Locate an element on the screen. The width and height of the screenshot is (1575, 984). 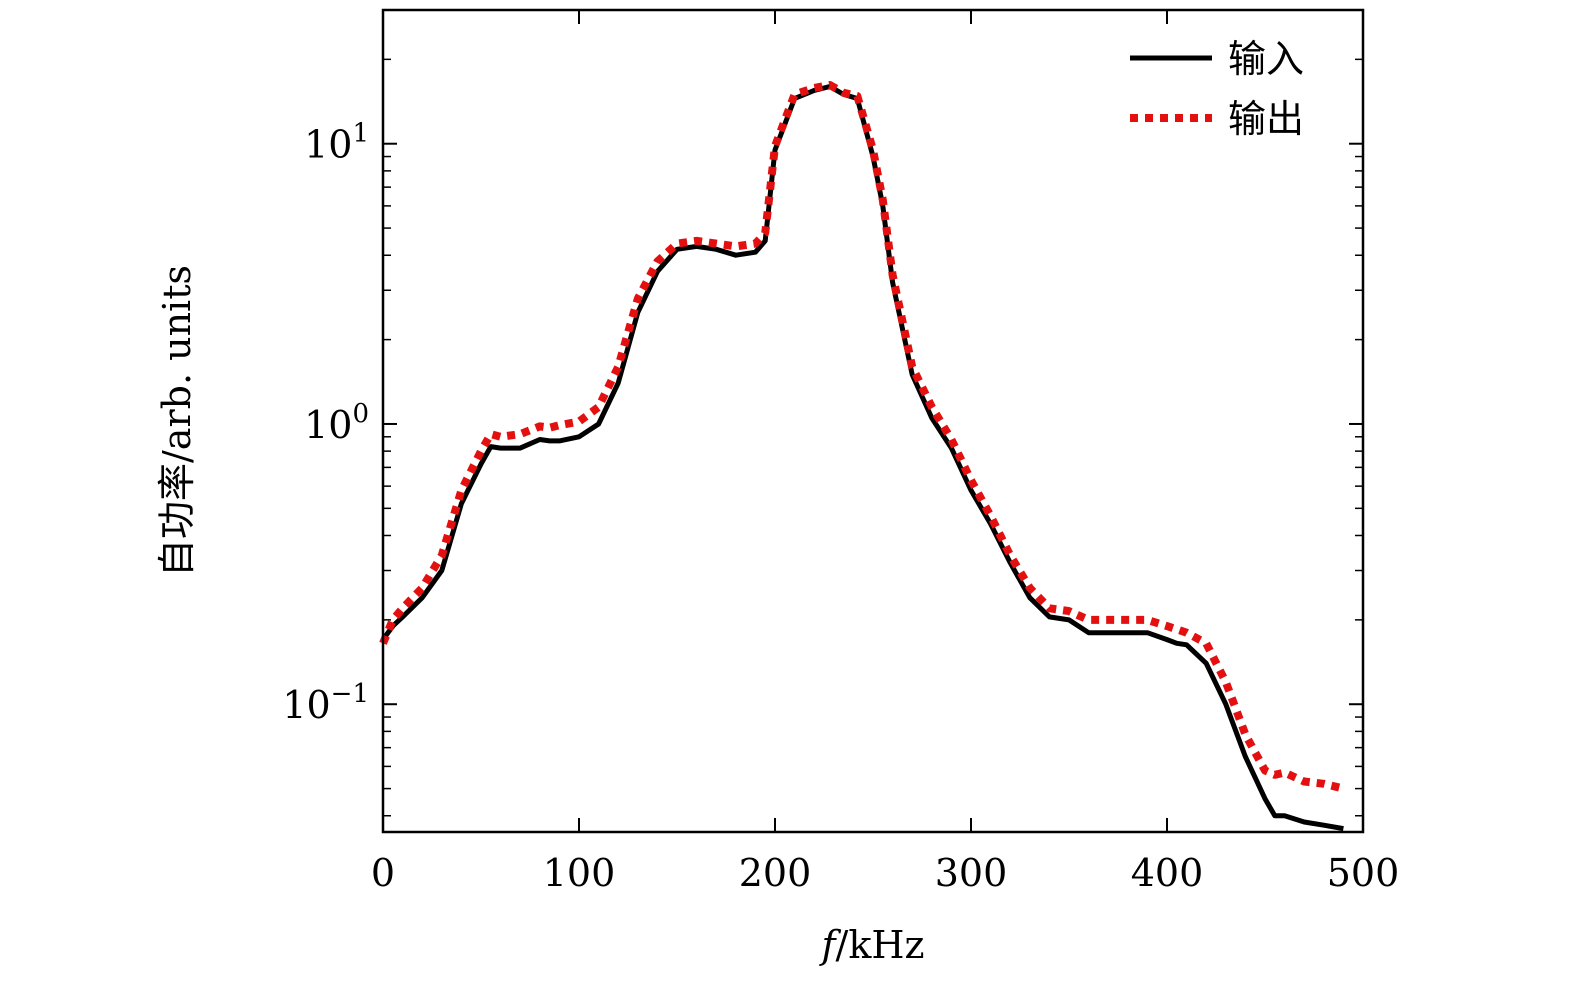
x-axis-label: f/kHz is located at coordinates (871, 945).